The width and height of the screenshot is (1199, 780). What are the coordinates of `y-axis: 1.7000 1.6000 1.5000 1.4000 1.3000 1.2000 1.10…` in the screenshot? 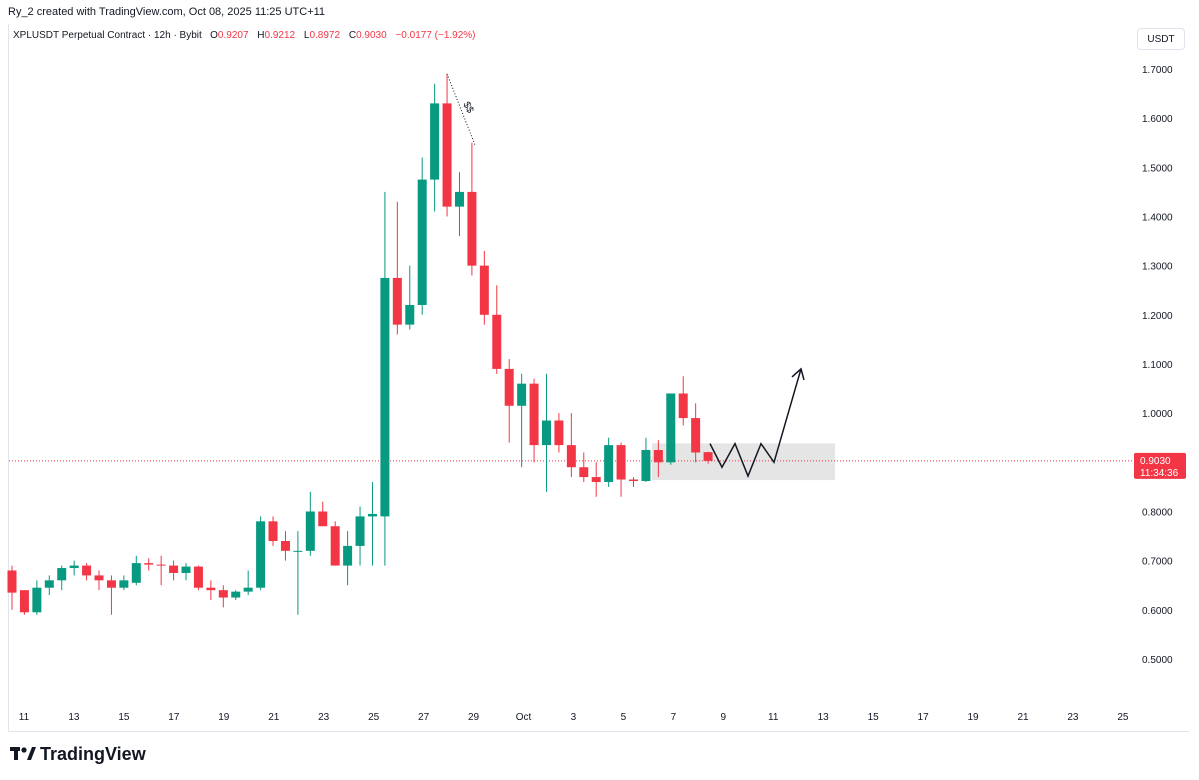 It's located at (1157, 365).